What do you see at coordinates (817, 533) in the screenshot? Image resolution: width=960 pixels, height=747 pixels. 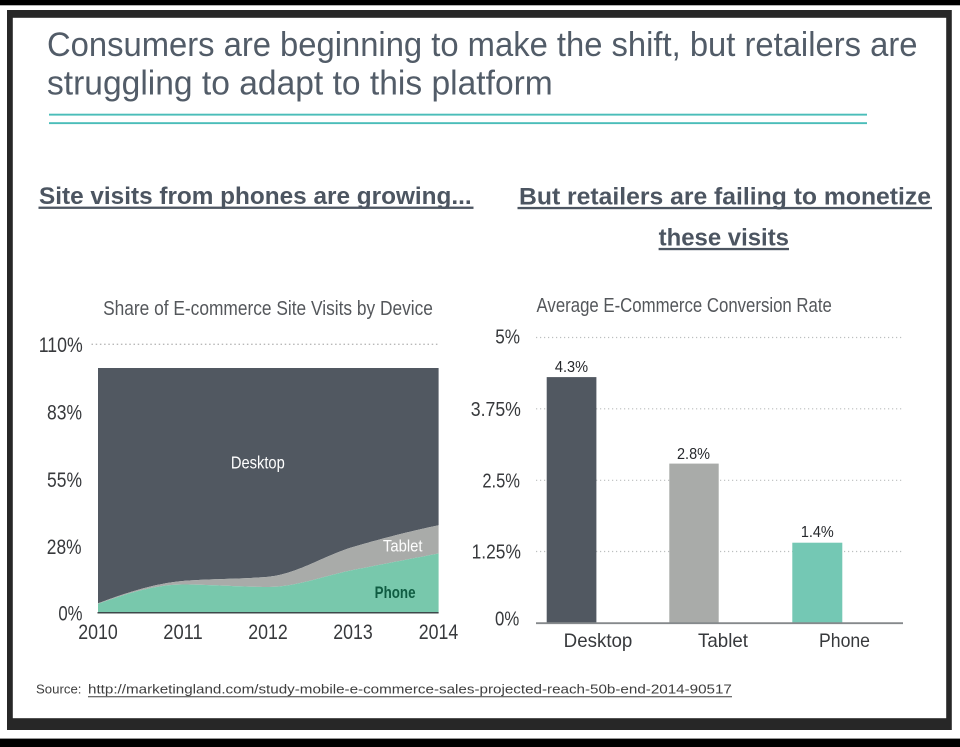 I see `svg-text: 1.4%` at bounding box center [817, 533].